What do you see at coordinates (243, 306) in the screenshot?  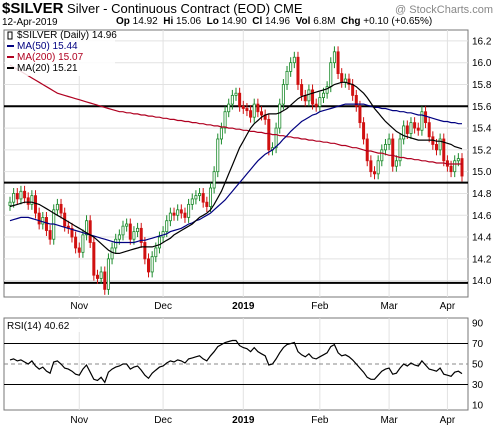 I see `price-x-tick-label: 2019` at bounding box center [243, 306].